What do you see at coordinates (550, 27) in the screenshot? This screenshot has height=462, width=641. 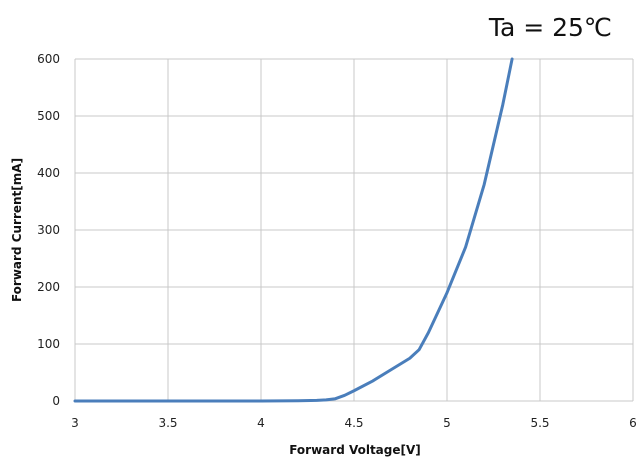 I see `temperature-annotation: Ta = 25℃` at bounding box center [550, 27].